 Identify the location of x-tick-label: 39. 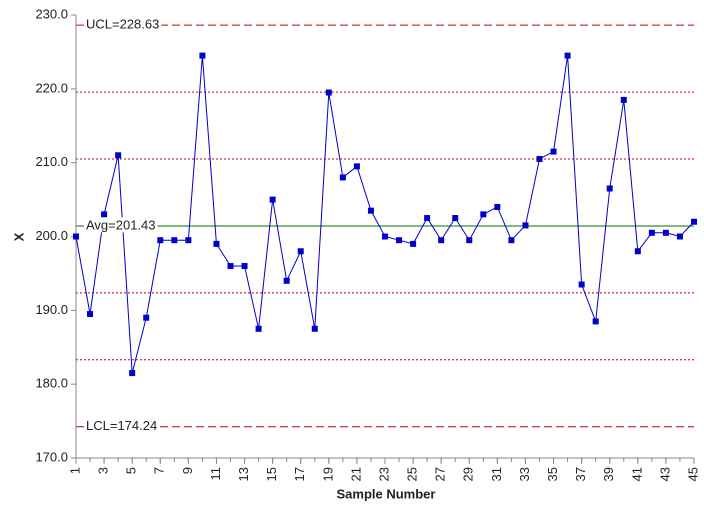
(608, 474).